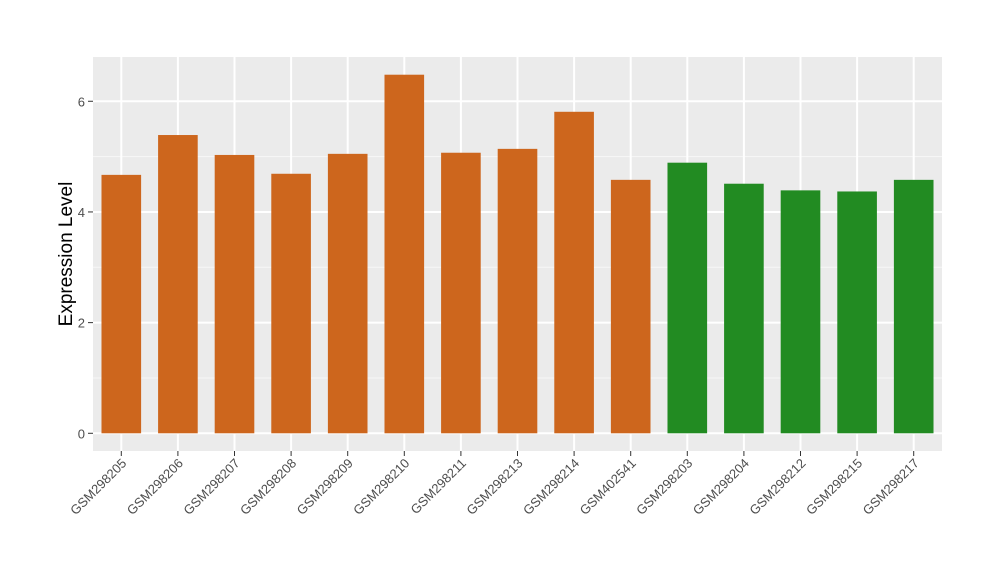 This screenshot has height=585, width=1000. I want to click on x-tick-label: GSM402541, so click(608, 487).